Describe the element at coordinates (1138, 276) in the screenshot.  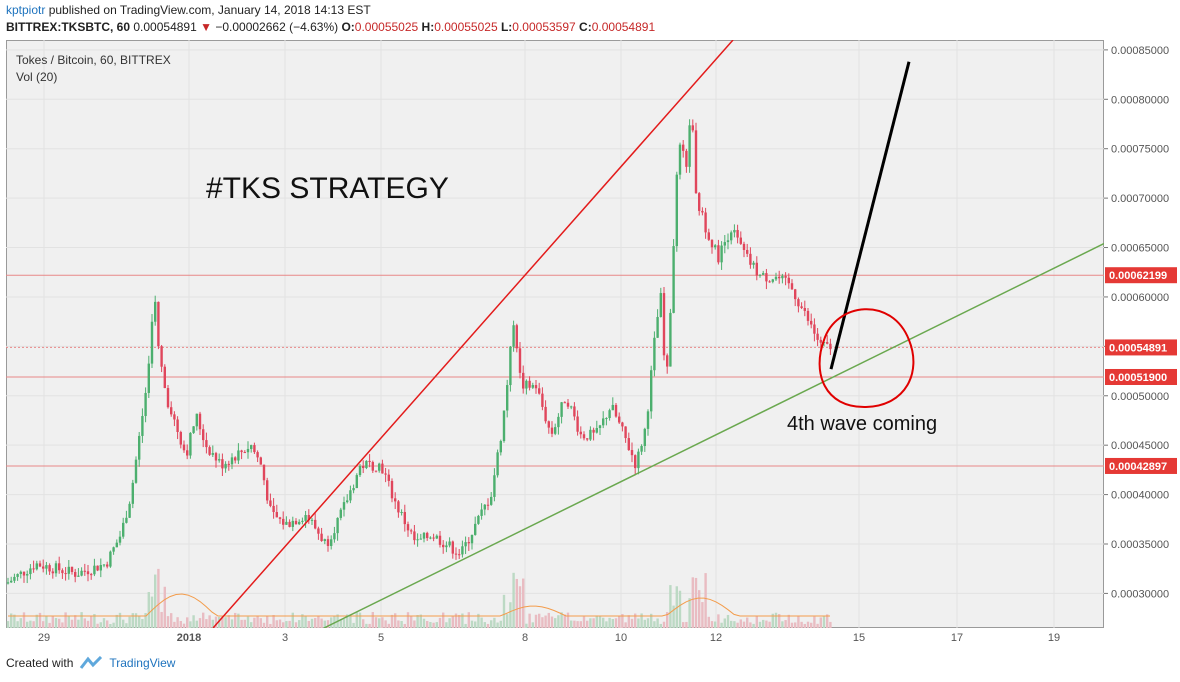
I see `price-level-label: 0.00062199` at that location.